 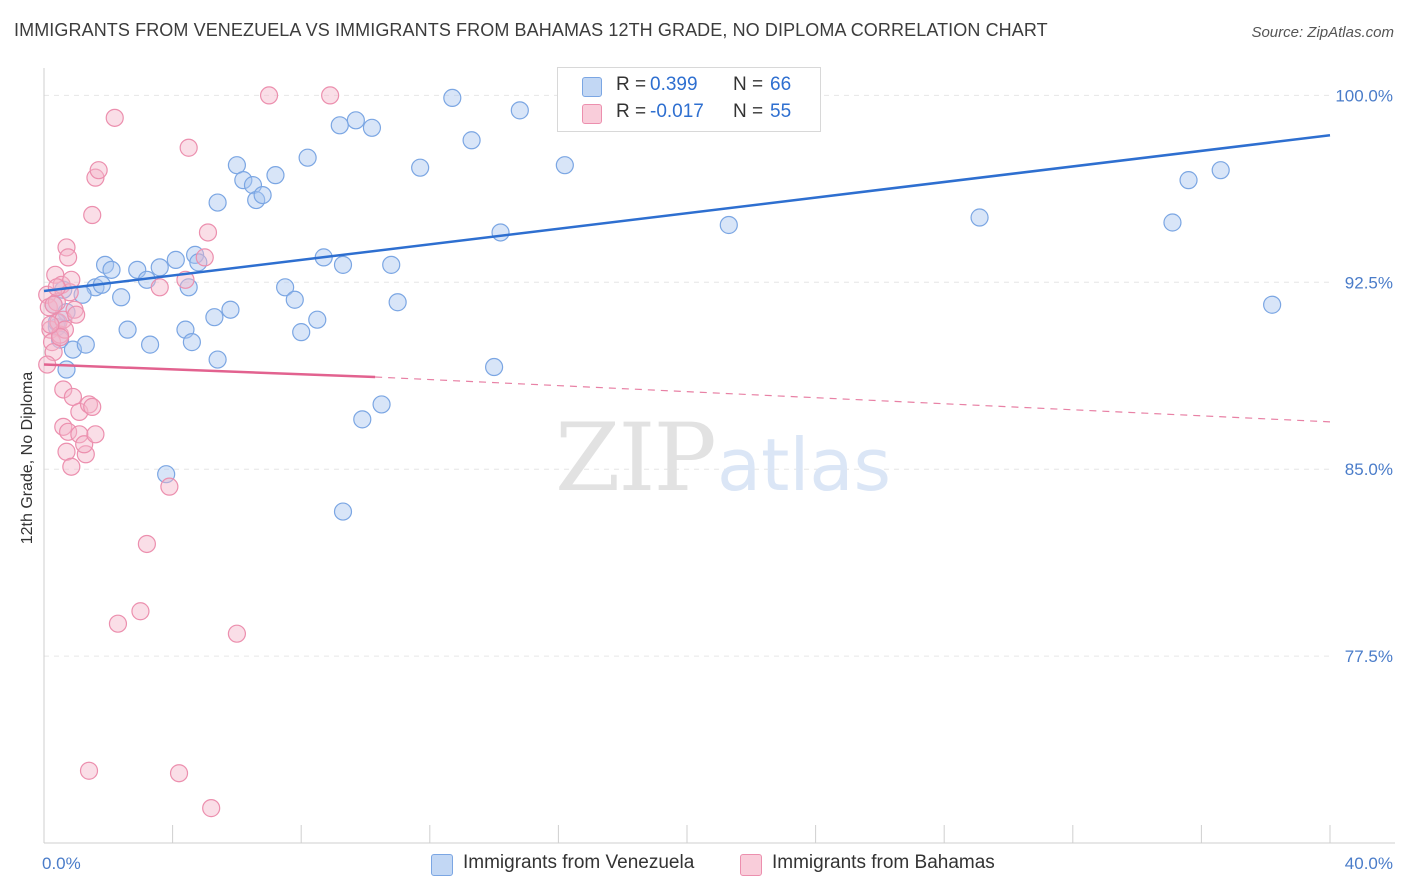 What do you see at coordinates (781, 84) in the screenshot?
I see `n-value: 66` at bounding box center [781, 84].